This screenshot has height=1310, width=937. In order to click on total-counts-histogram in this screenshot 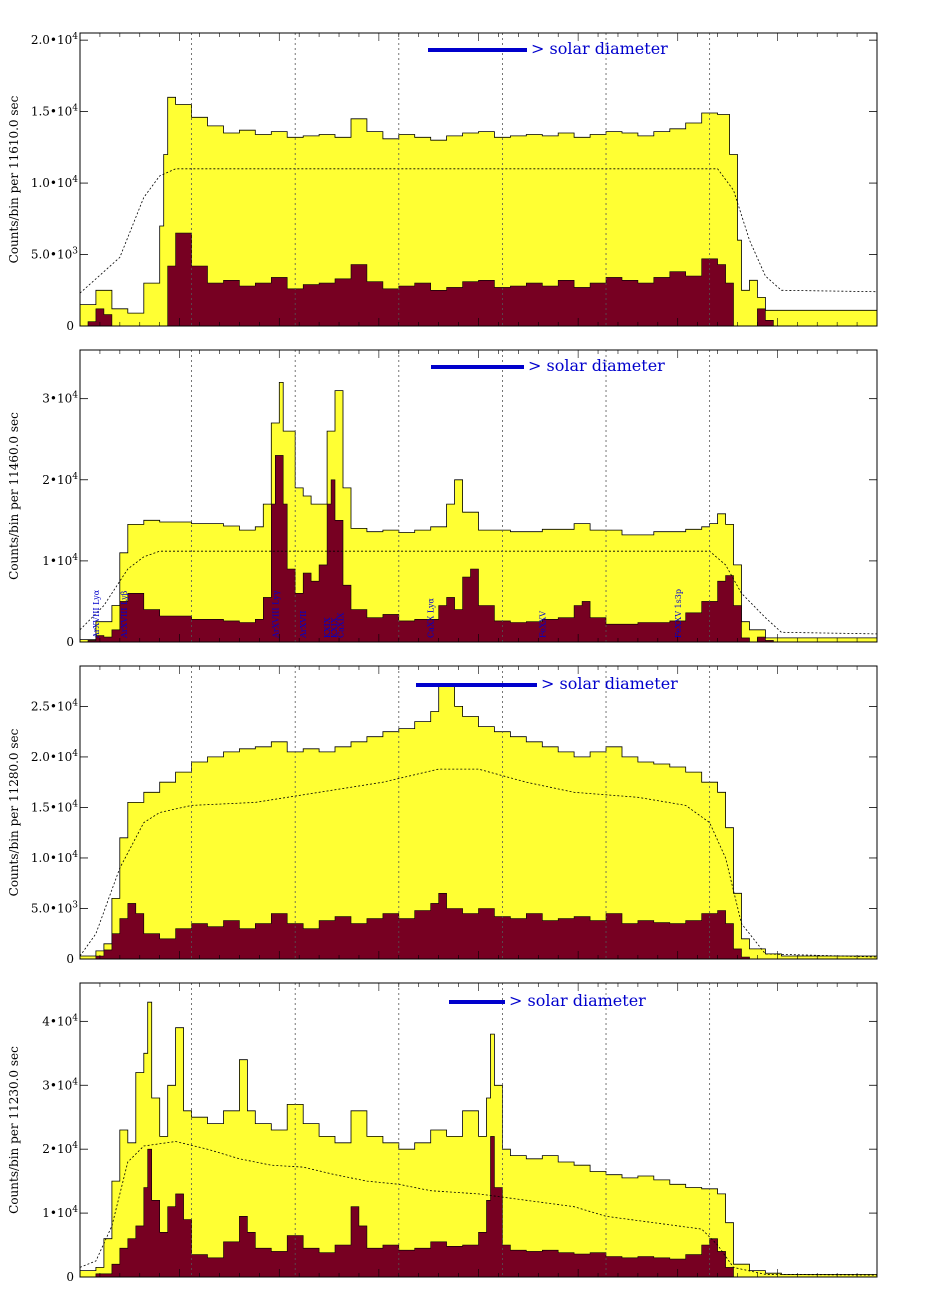, I will do `click(478, 211)`.